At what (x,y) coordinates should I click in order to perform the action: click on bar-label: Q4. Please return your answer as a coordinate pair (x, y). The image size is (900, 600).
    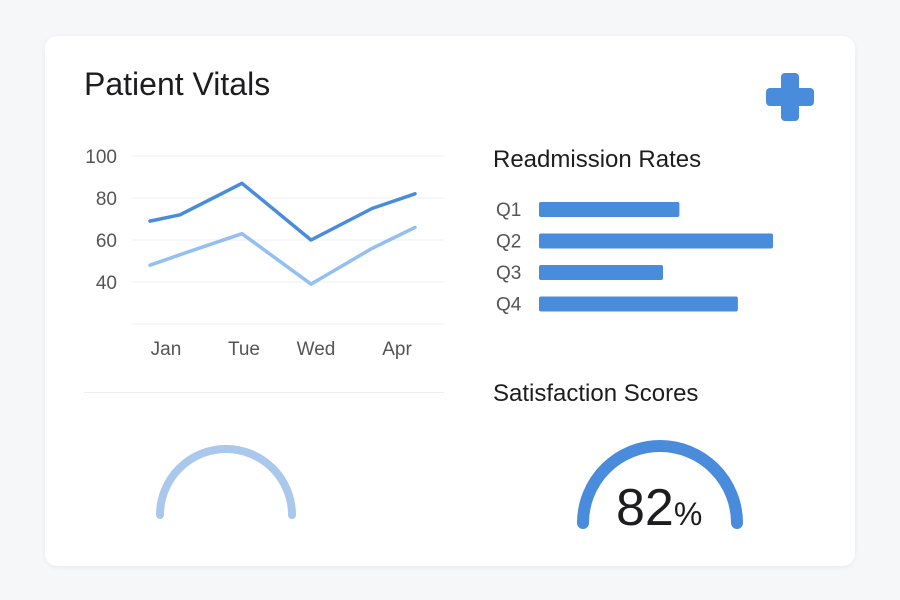
    Looking at the image, I should click on (509, 305).